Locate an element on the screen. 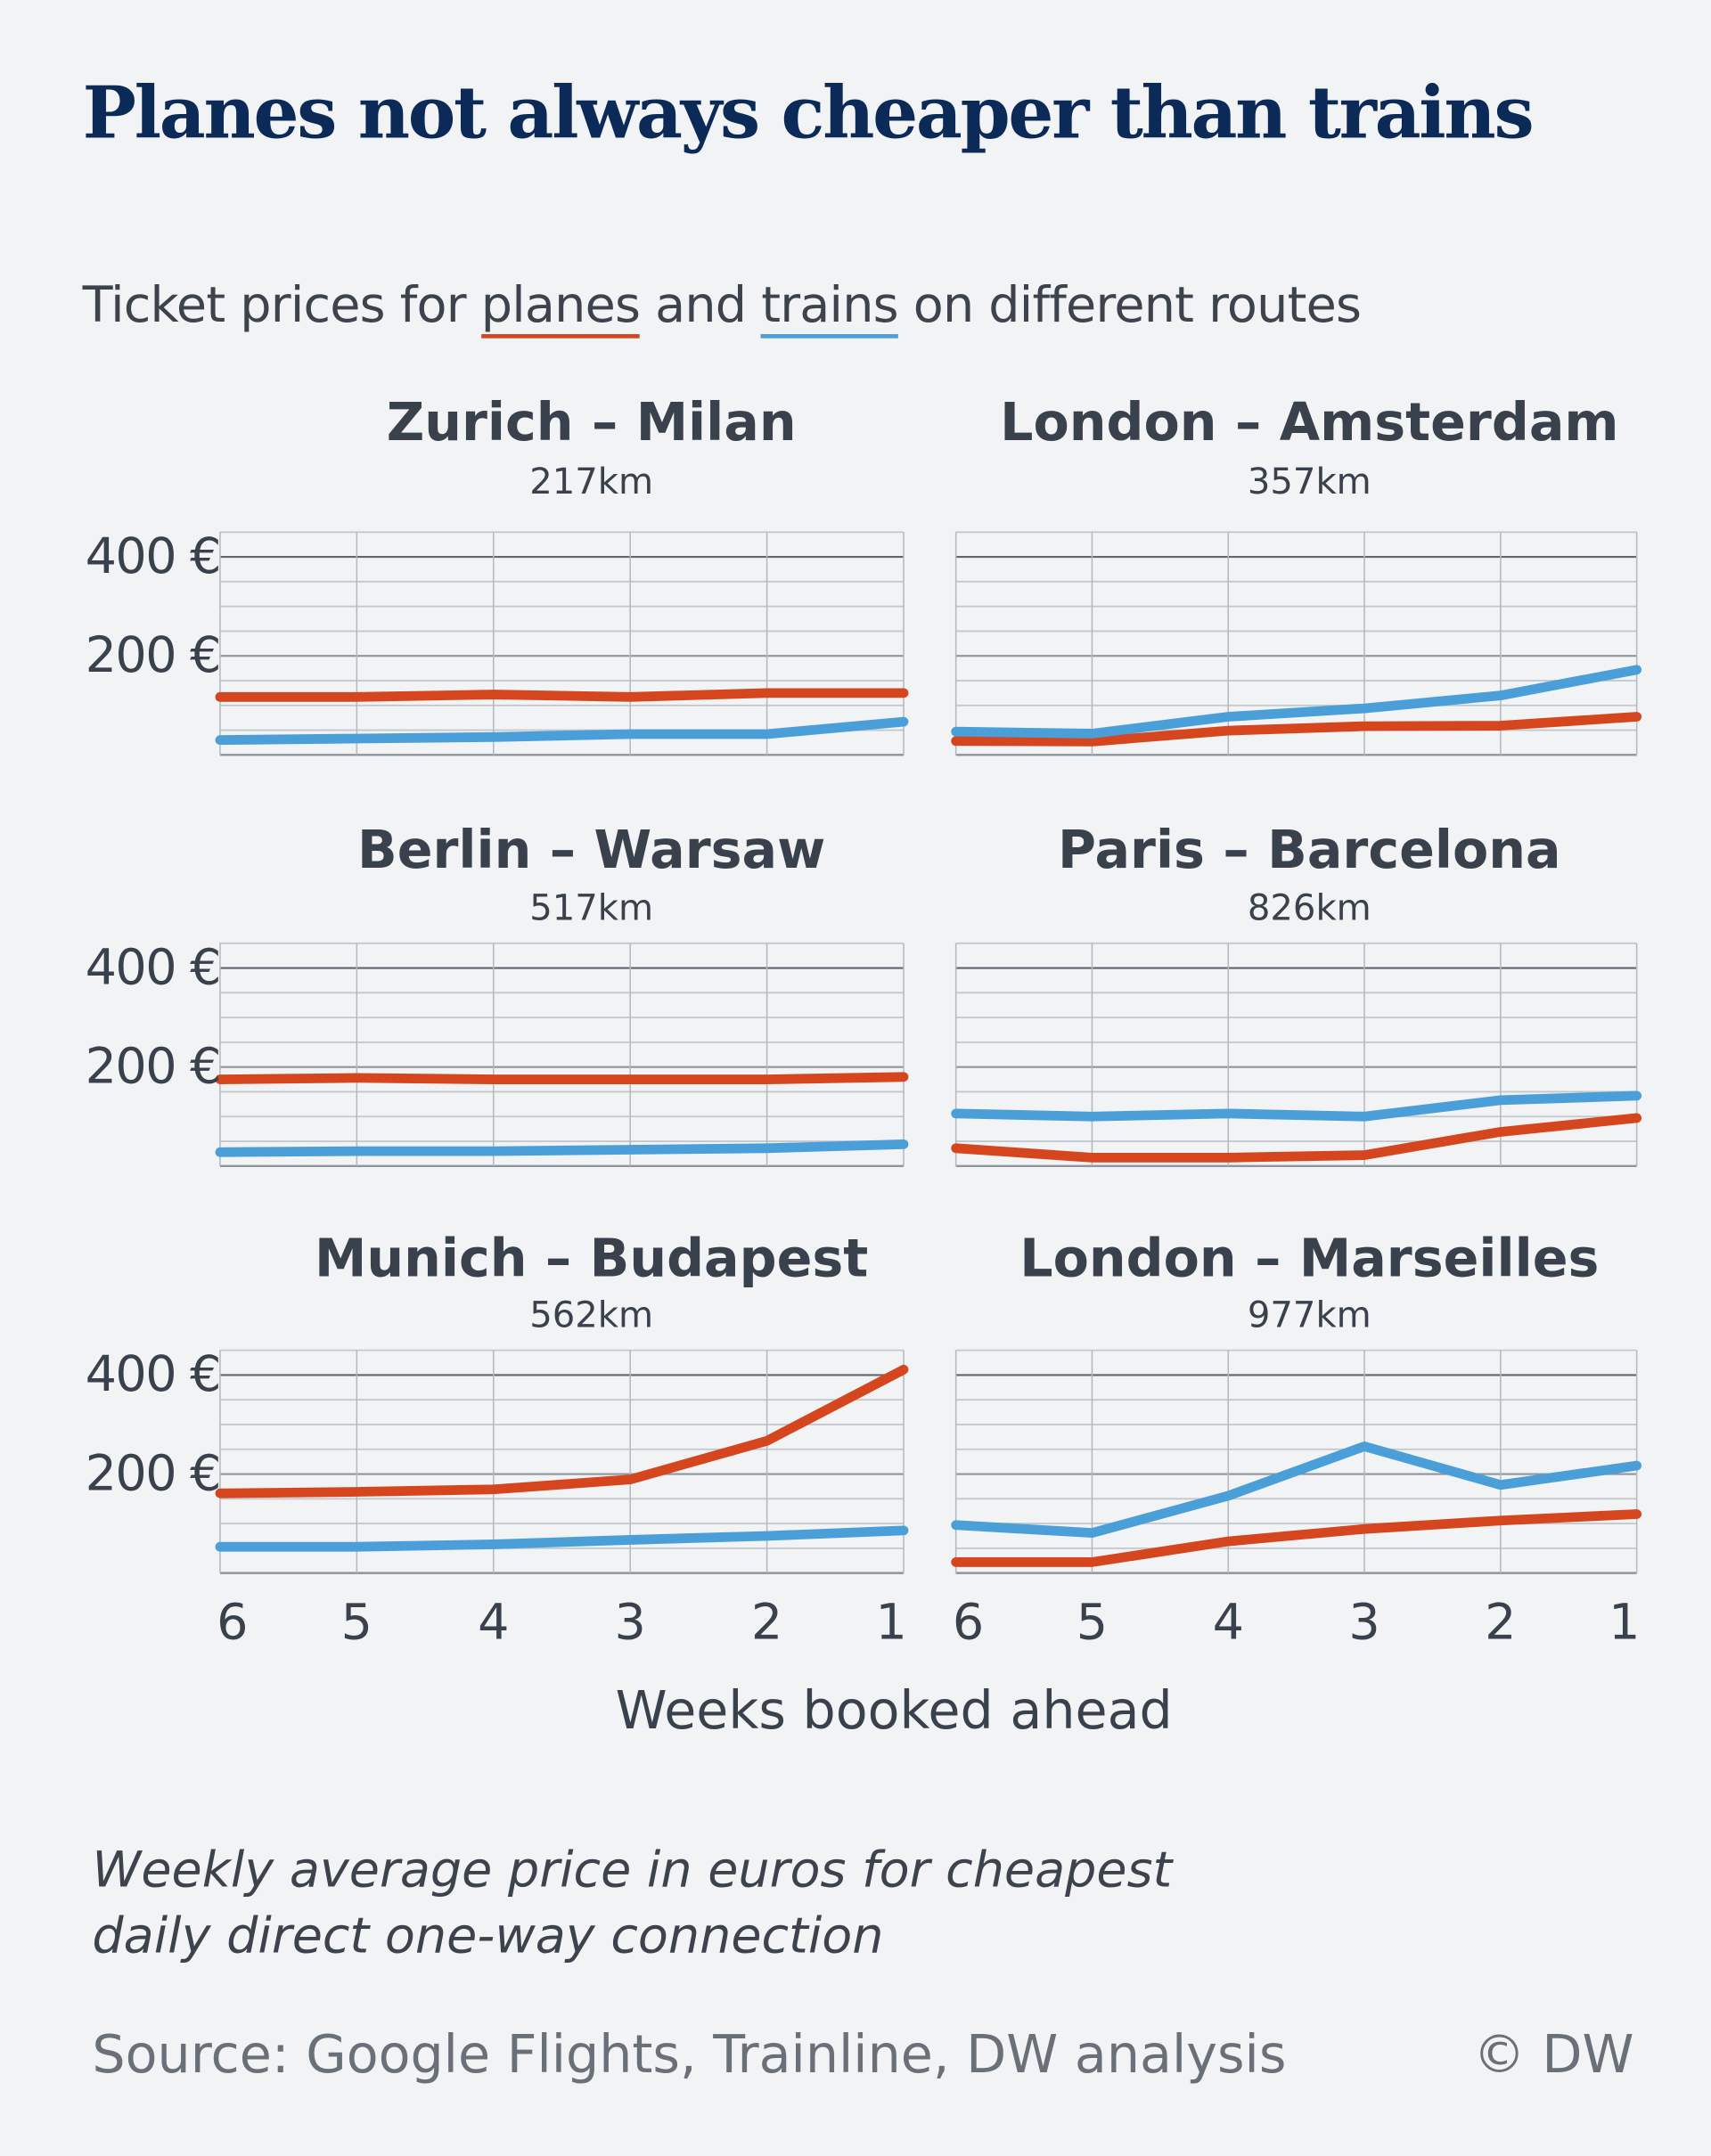 This screenshot has height=2156, width=1711. panel-distance: 826km is located at coordinates (1309, 909).